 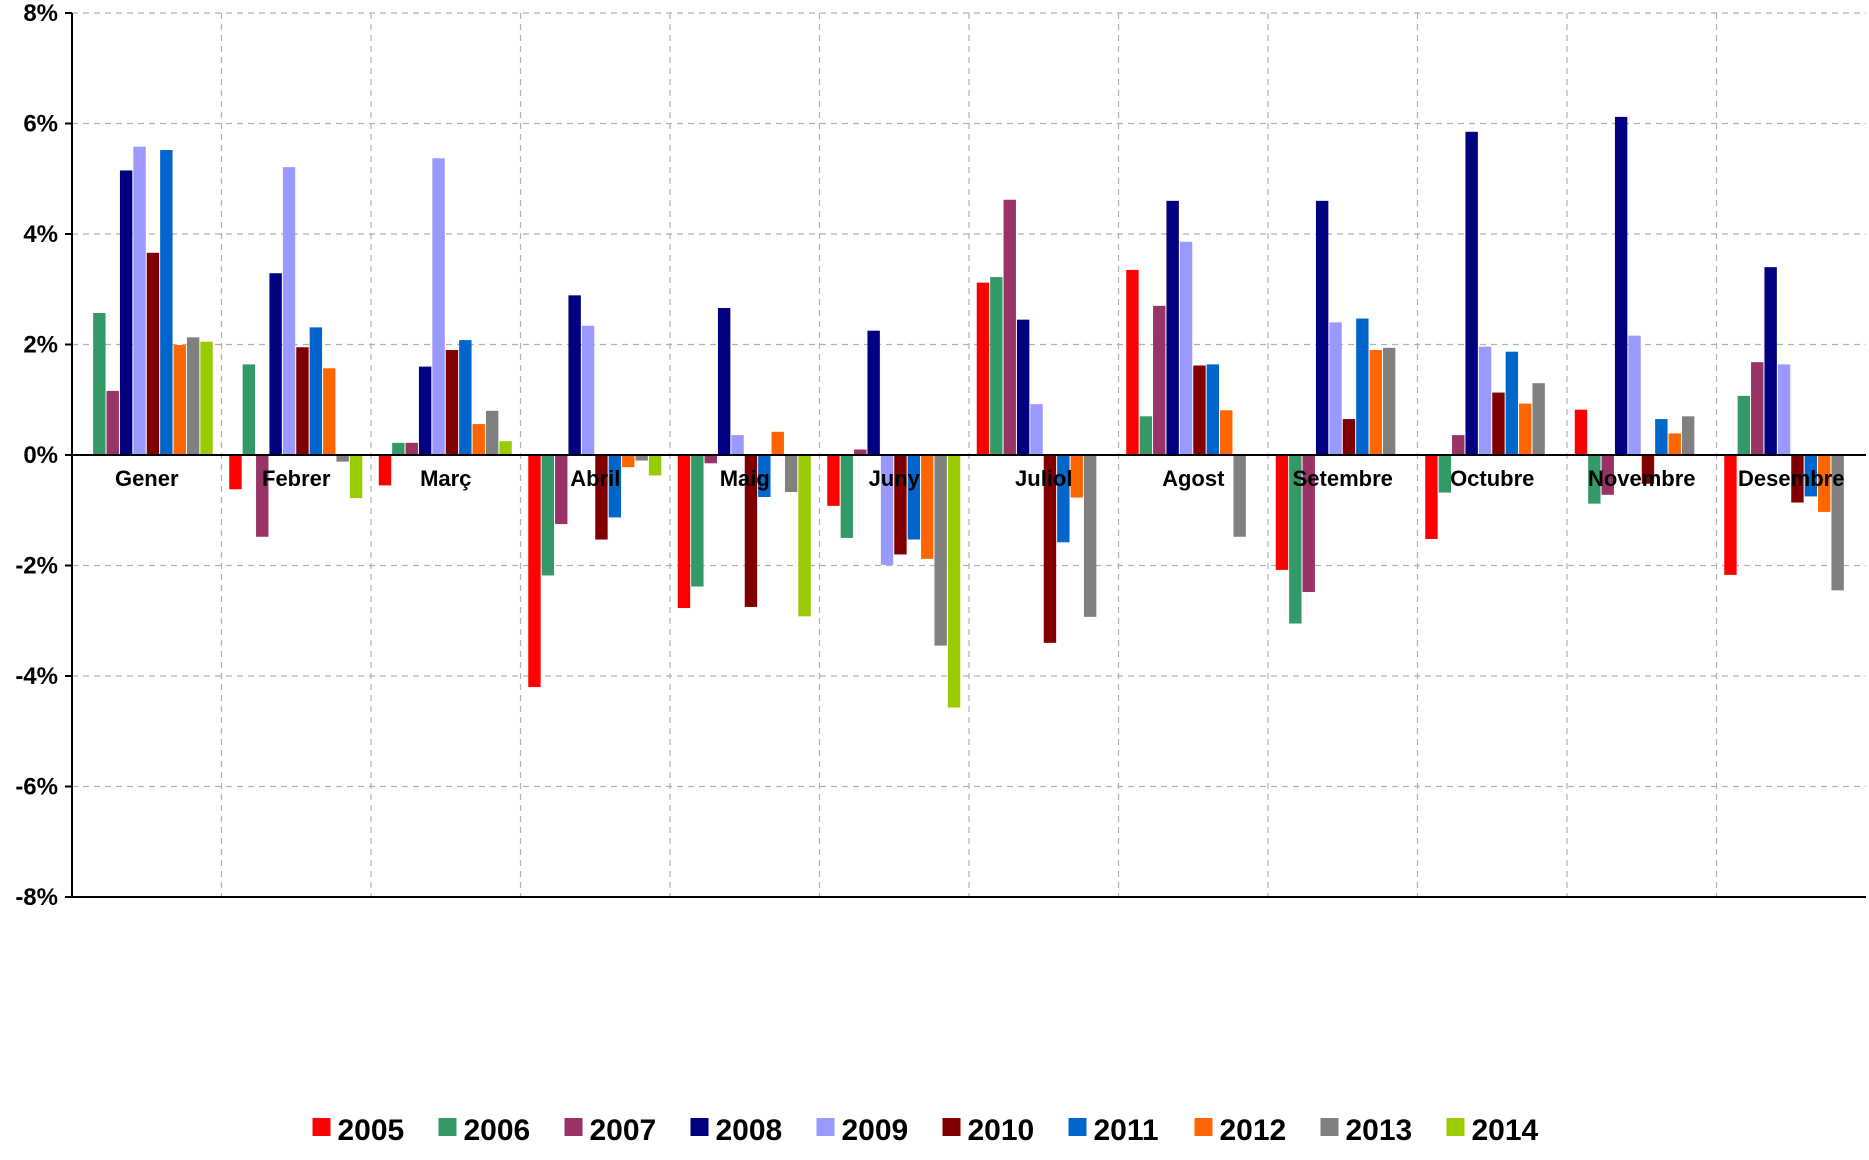 I want to click on bar-2006-Juny, so click(x=847, y=496).